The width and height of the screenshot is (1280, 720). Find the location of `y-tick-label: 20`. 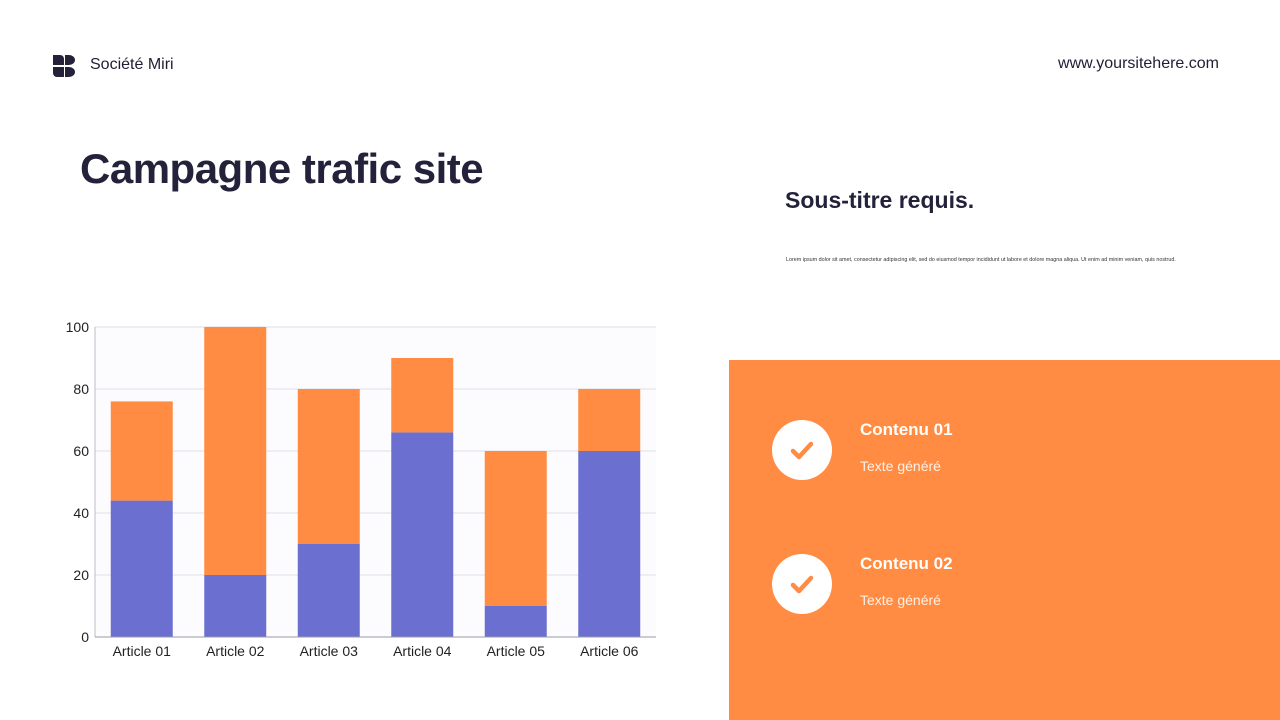

y-tick-label: 20 is located at coordinates (81, 575).